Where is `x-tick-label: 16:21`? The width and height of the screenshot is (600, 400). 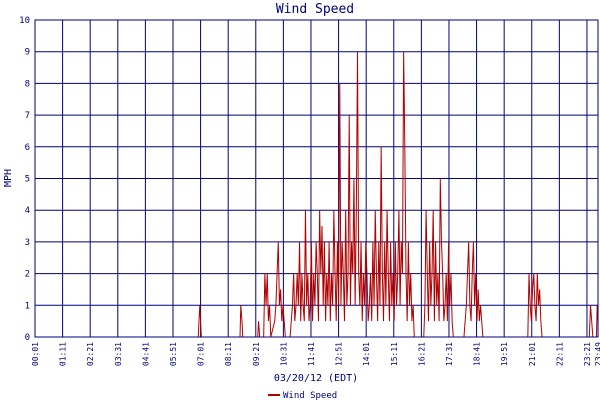
x-tick-label: 16:21 is located at coordinates (421, 354).